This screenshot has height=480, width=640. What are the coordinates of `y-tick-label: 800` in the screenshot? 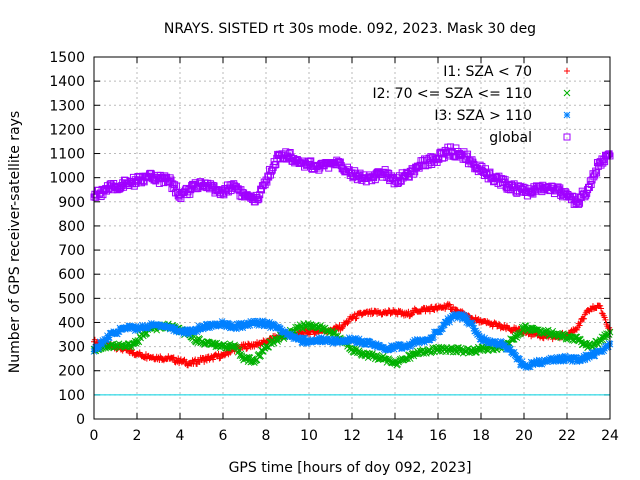 It's located at (71, 227).